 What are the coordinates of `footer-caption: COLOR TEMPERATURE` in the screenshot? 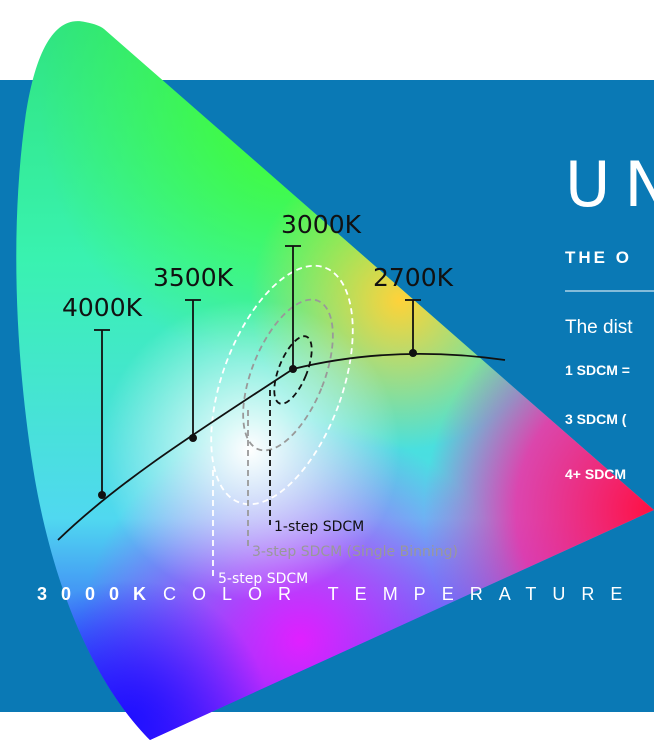 It's located at (400, 594).